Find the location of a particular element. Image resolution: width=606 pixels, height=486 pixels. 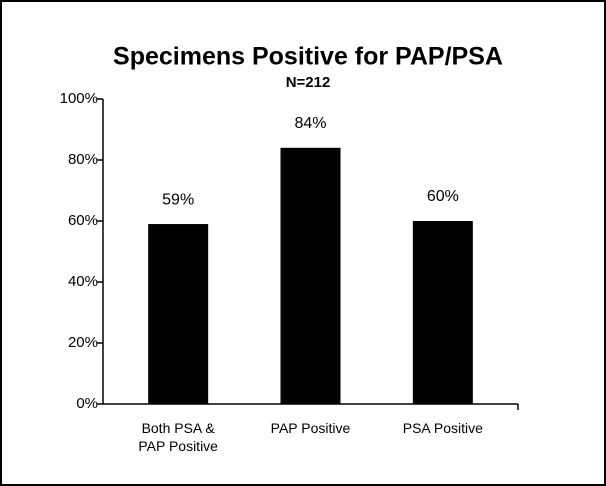

x-tick-label: Both PSA & PAP Positive is located at coordinates (178, 437).